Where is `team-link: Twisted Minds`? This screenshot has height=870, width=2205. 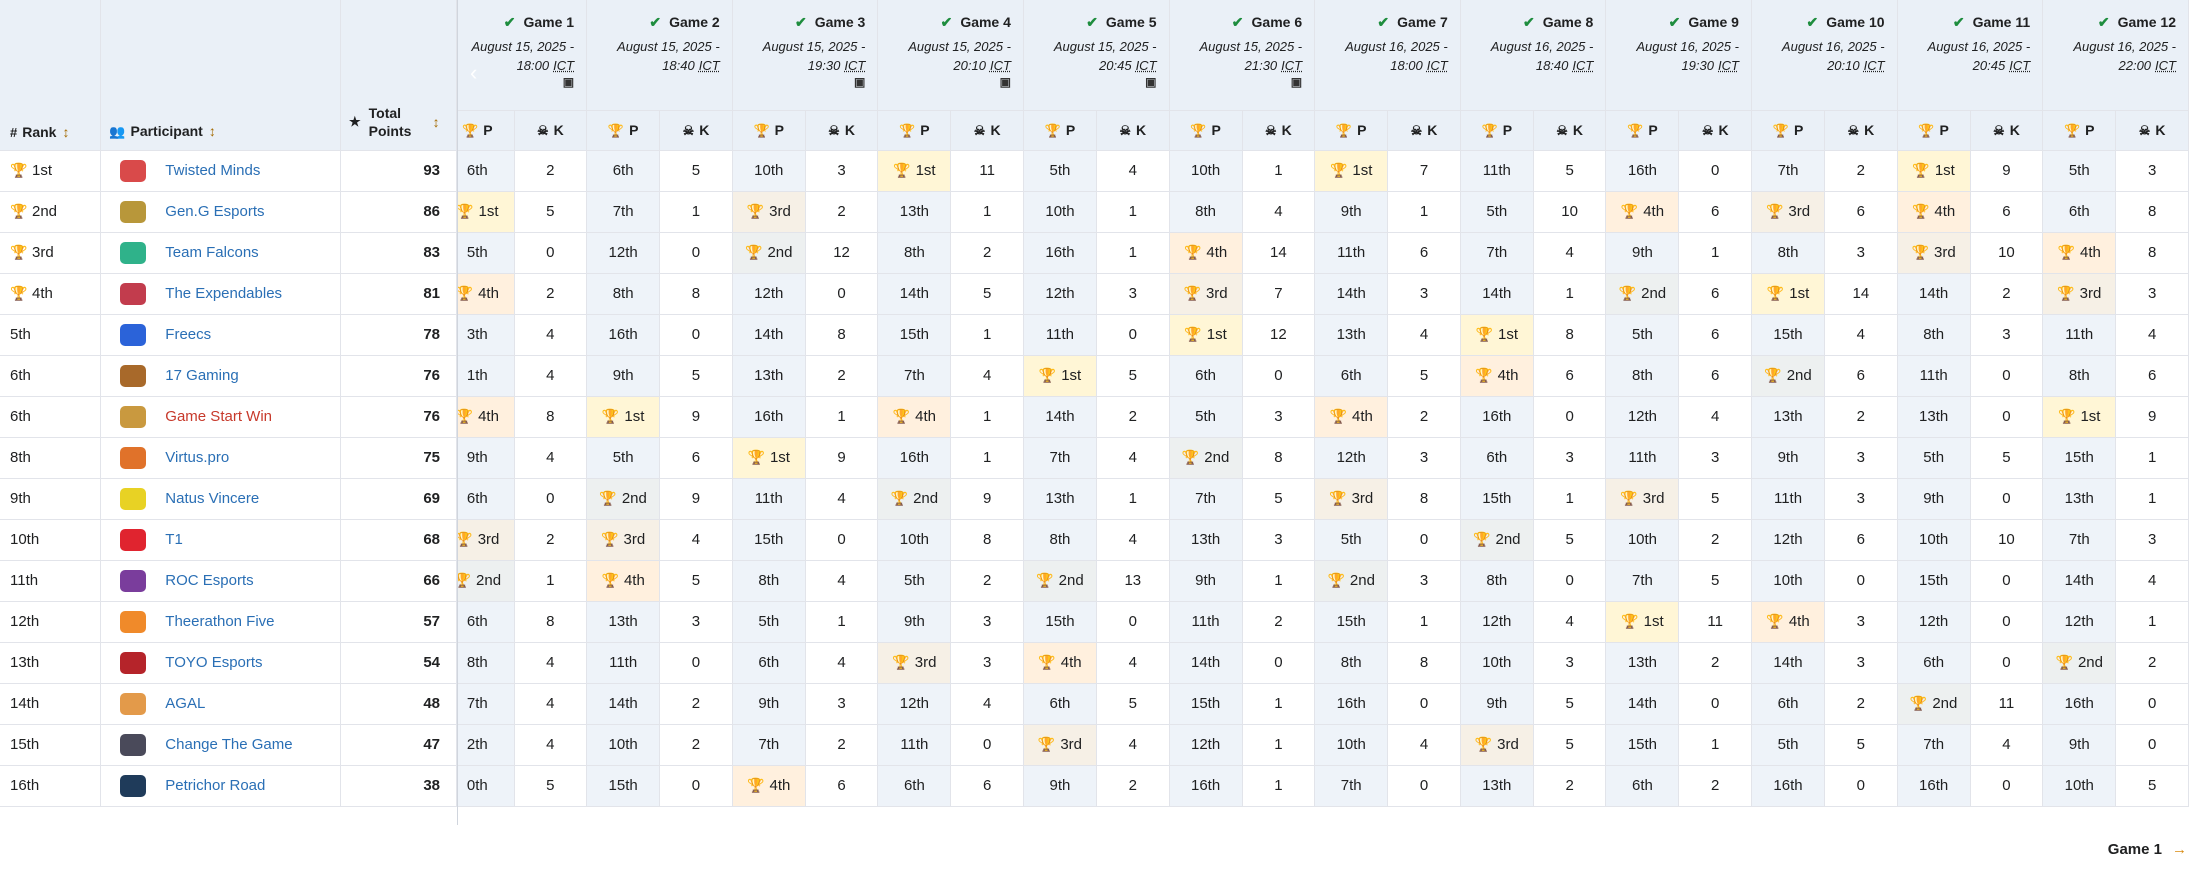
team-link: Twisted Minds is located at coordinates (213, 170).